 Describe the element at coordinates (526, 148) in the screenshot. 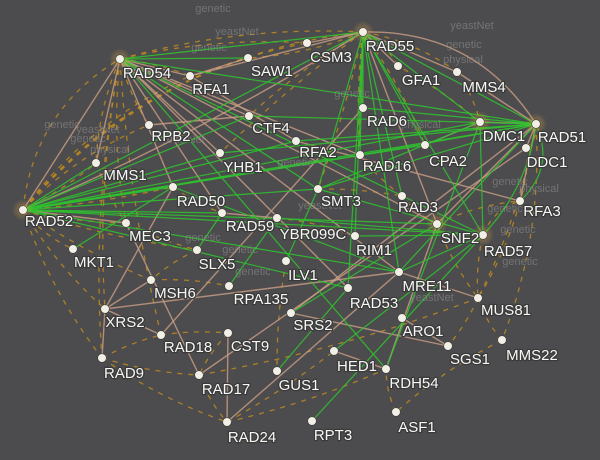

I see `node-DDC1` at that location.